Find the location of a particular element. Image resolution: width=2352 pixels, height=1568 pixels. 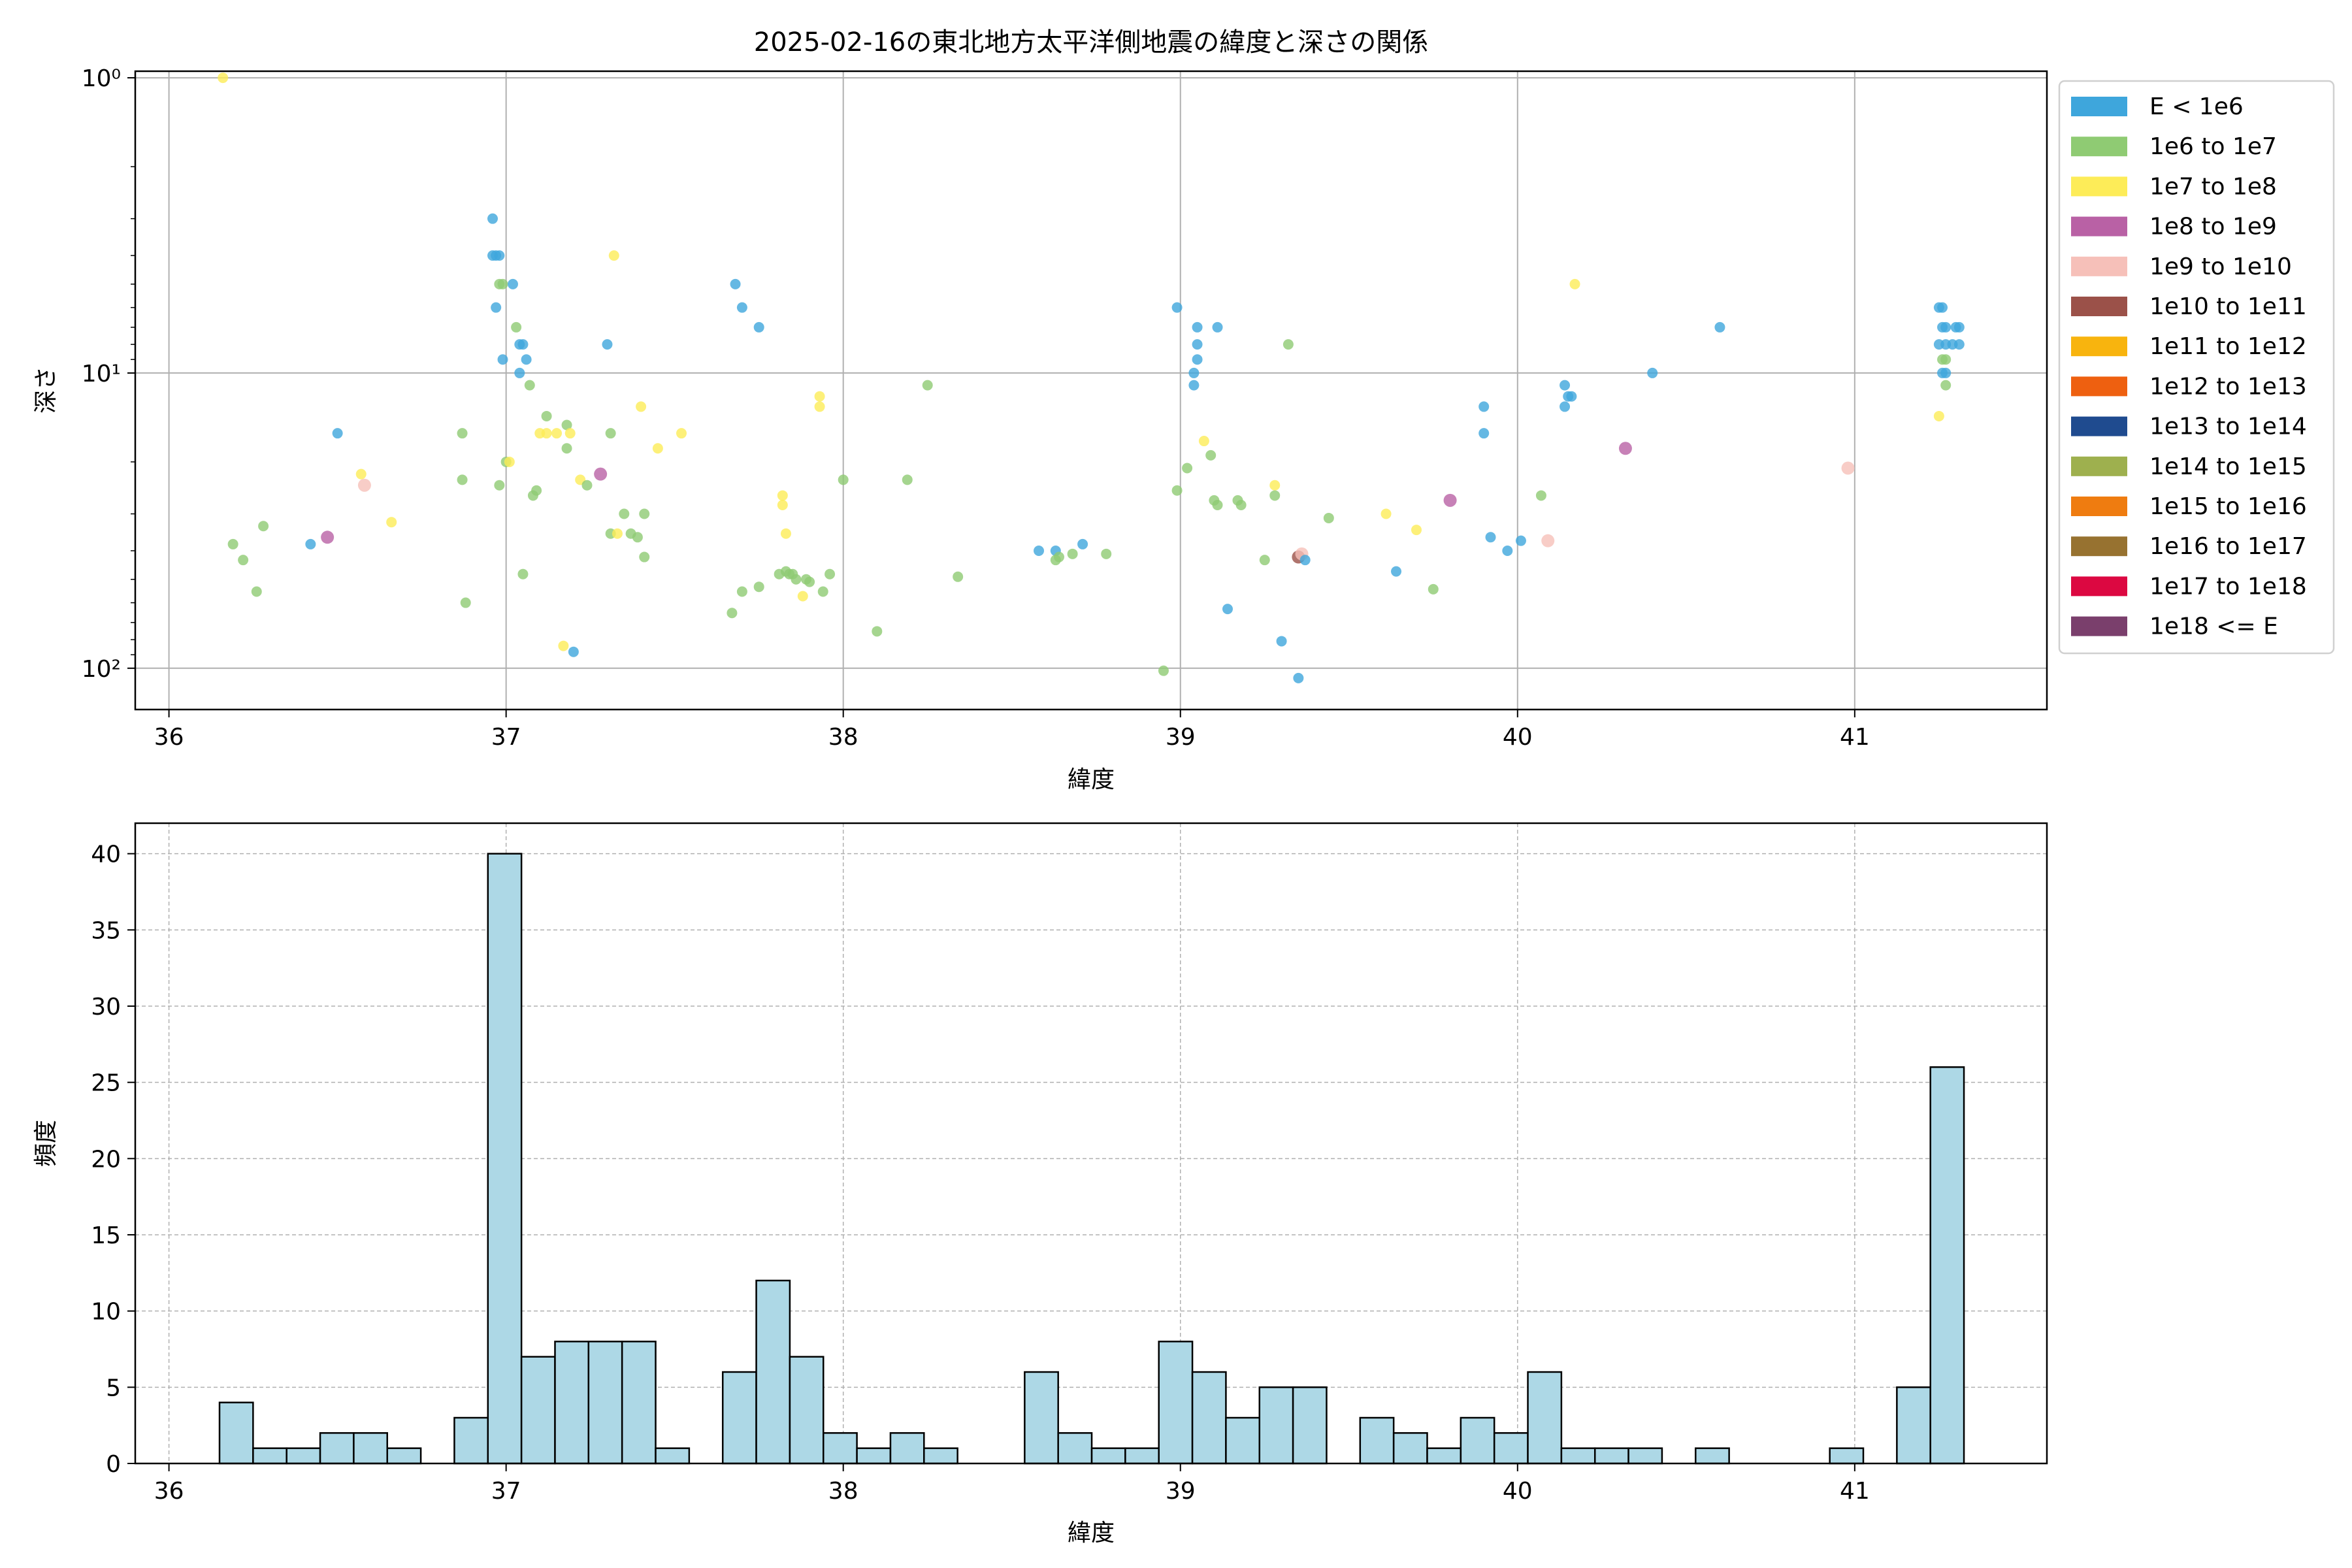

histogram-x-tick-label: 38 is located at coordinates (843, 1491).